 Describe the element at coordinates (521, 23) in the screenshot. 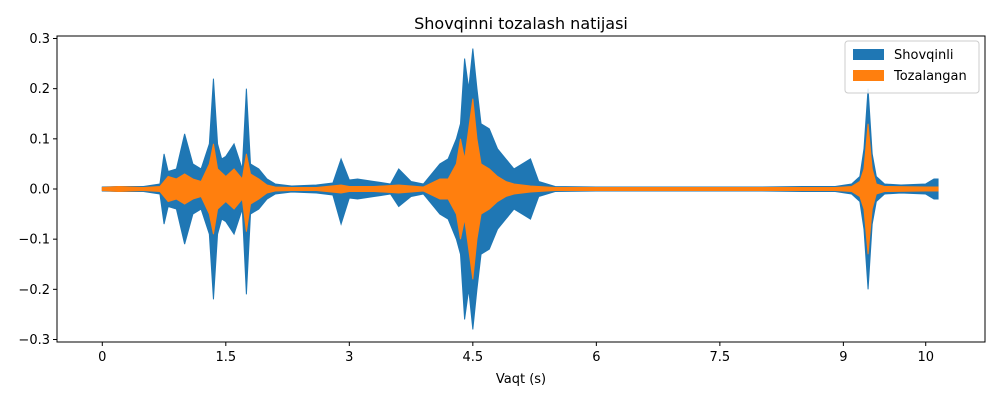

I see `chart-title: Shovqinni tozalash natijasi` at that location.